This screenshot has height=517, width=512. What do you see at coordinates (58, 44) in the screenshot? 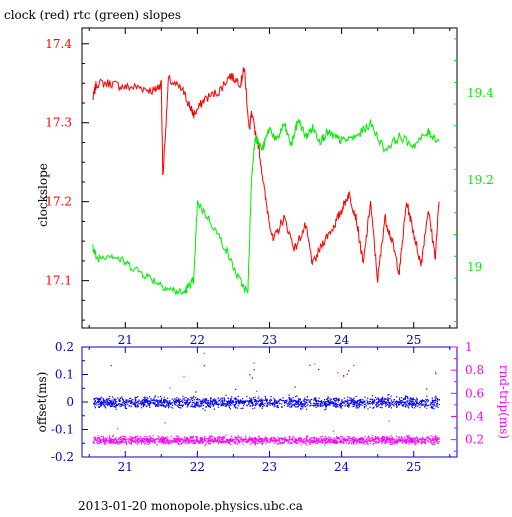
I see `y-tick-label: 17.4` at bounding box center [58, 44].